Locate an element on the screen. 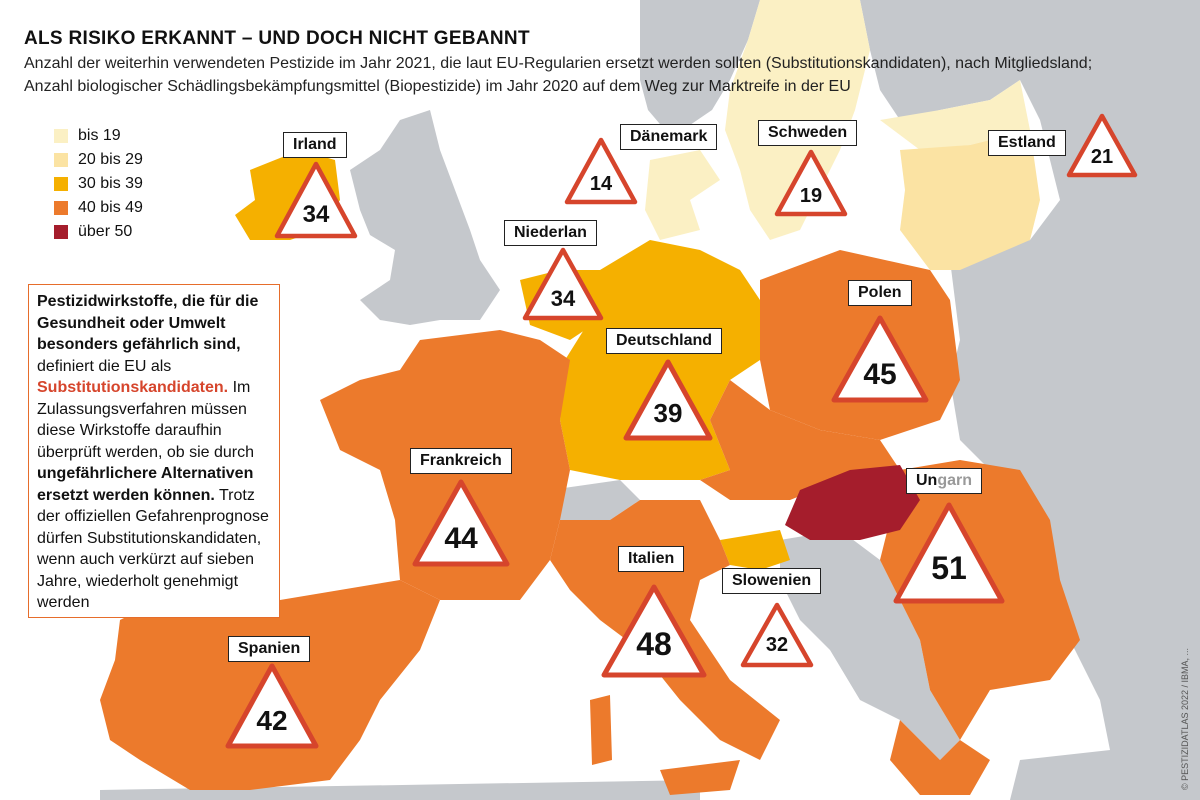 The image size is (1200, 800). sign-deutschland: 39 is located at coordinates (668, 400).